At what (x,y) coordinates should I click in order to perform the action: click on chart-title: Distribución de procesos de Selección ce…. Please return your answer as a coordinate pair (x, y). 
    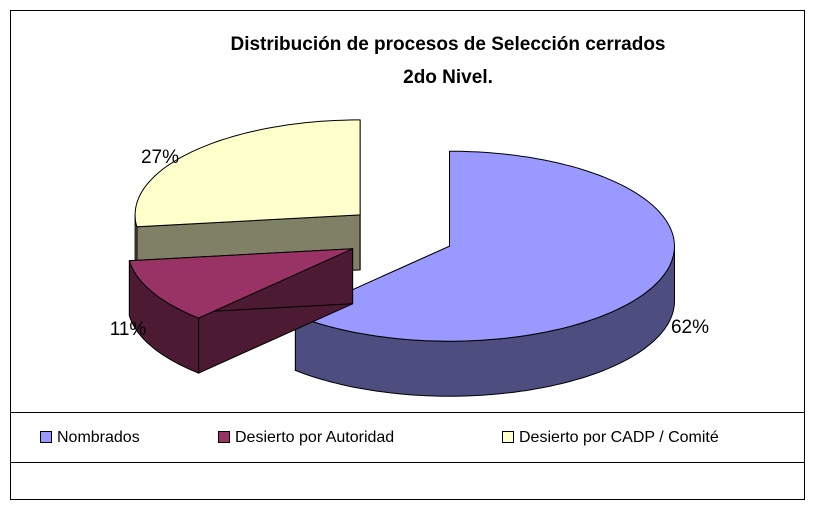
    Looking at the image, I should click on (447, 44).